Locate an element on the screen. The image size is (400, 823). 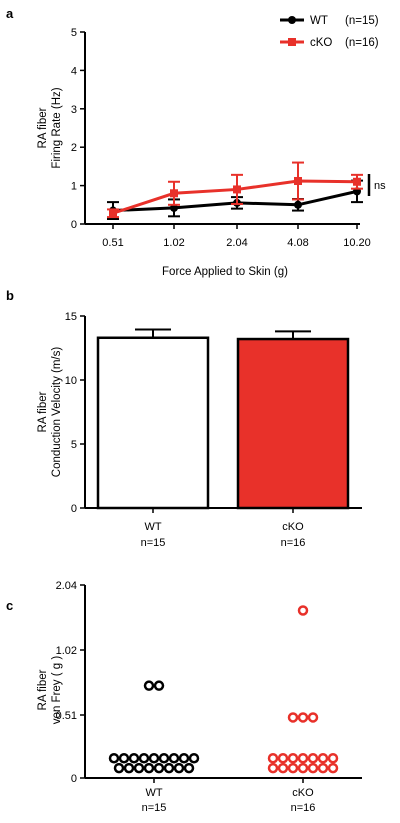
y-axis-label-group: RA fiber von Frey ( g ) is located at coordinates (50, 690).